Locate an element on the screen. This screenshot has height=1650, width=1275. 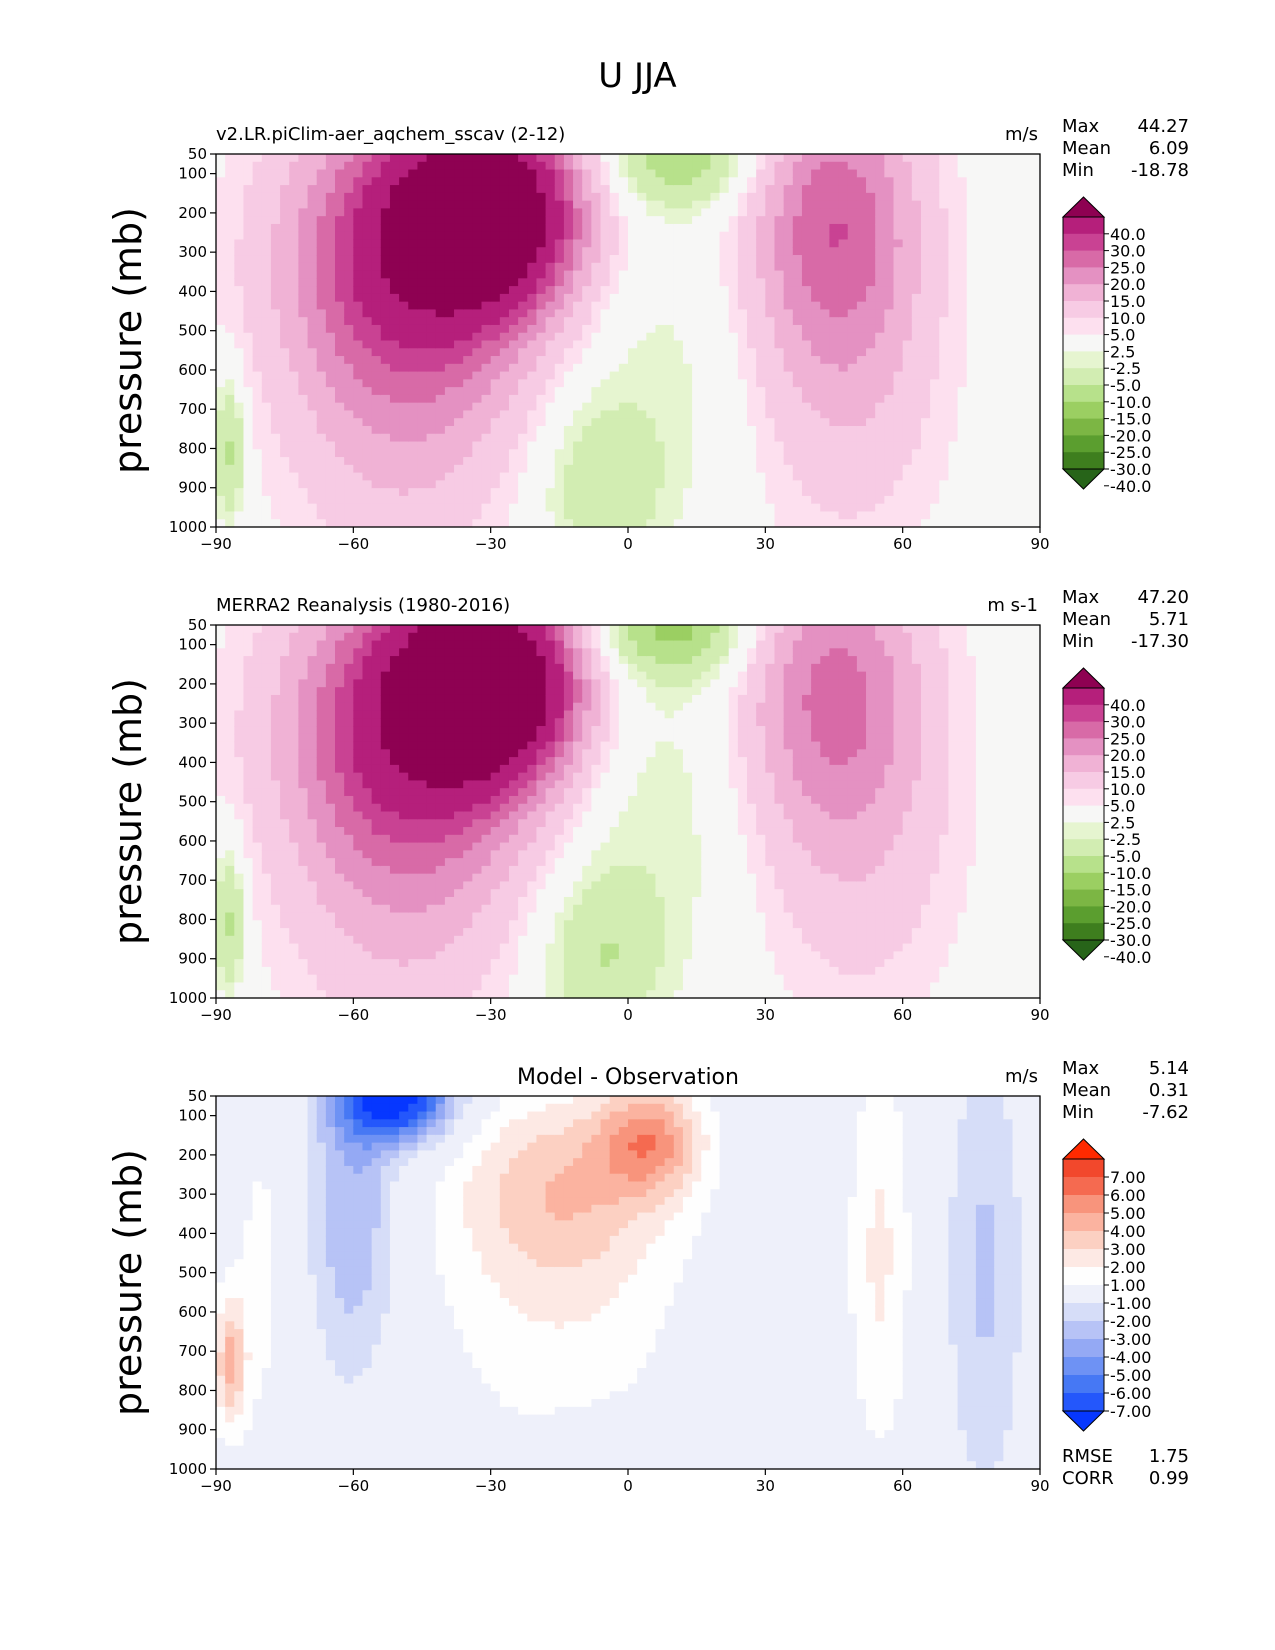
y-tick-label: 50 is located at coordinates (197, 154).